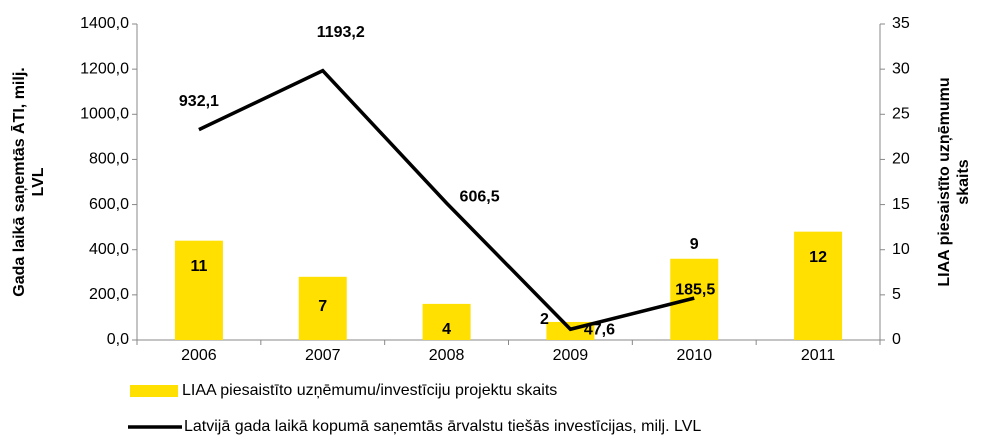 This screenshot has width=985, height=436. What do you see at coordinates (104, 114) in the screenshot?
I see `y-tick-label: 1000,0` at bounding box center [104, 114].